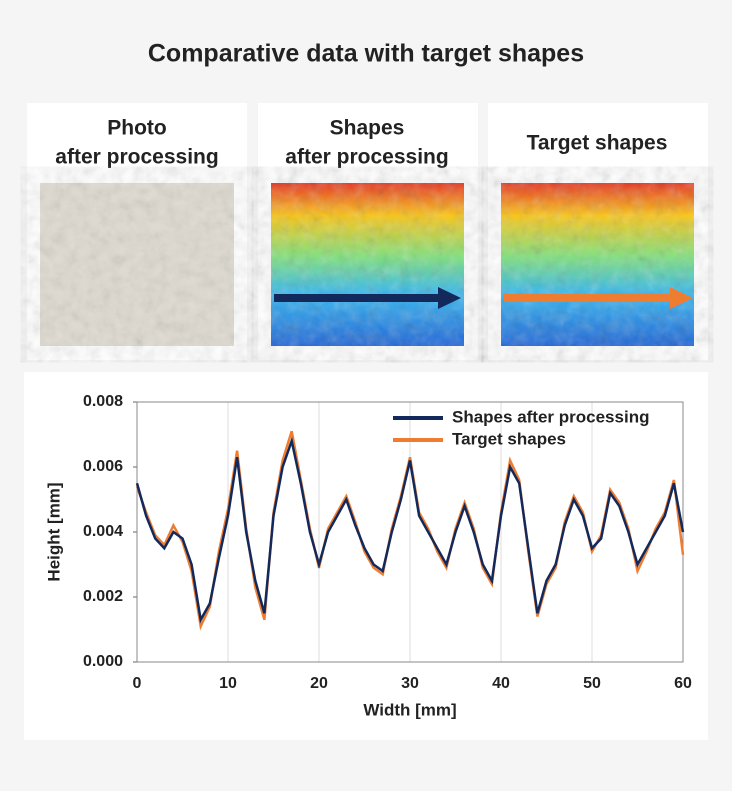 The image size is (732, 791). Describe the element at coordinates (409, 709) in the screenshot. I see `x-axis-label: Width [mm]` at that location.